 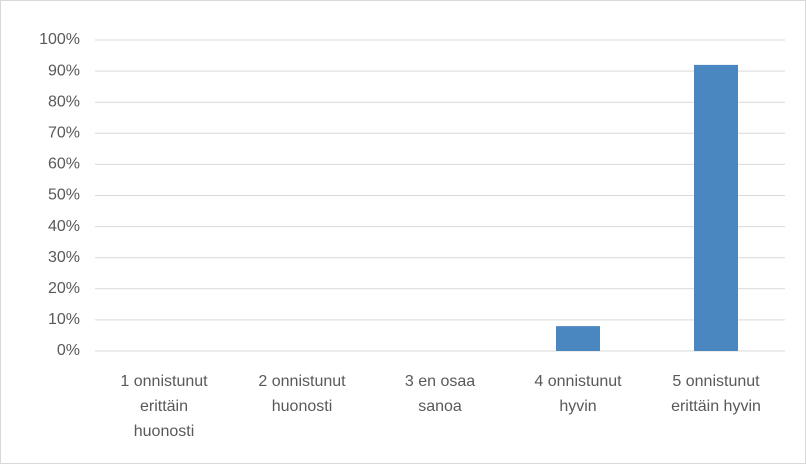 I want to click on y-tick-label: 0%, so click(x=68, y=350).